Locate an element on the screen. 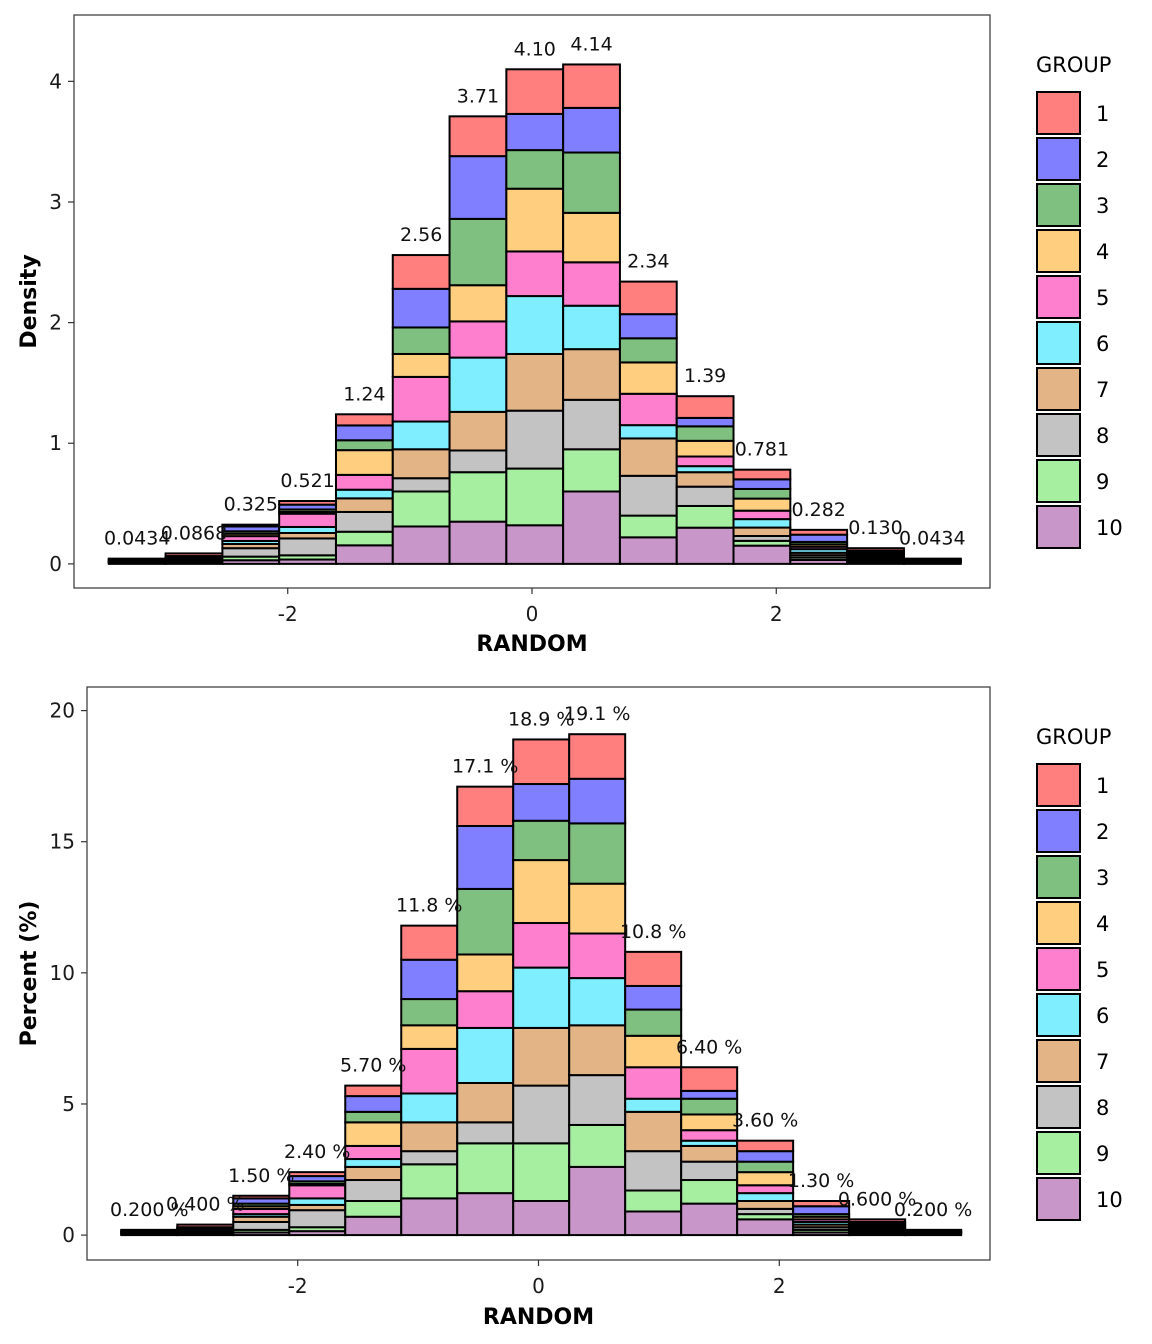 This screenshot has height=1344, width=1152. bar-segment-bin3-group1 is located at coordinates (251, 525).